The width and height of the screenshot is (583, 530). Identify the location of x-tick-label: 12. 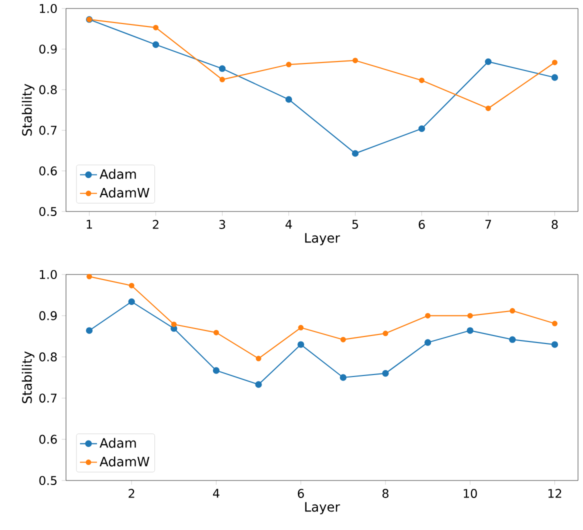
(555, 493).